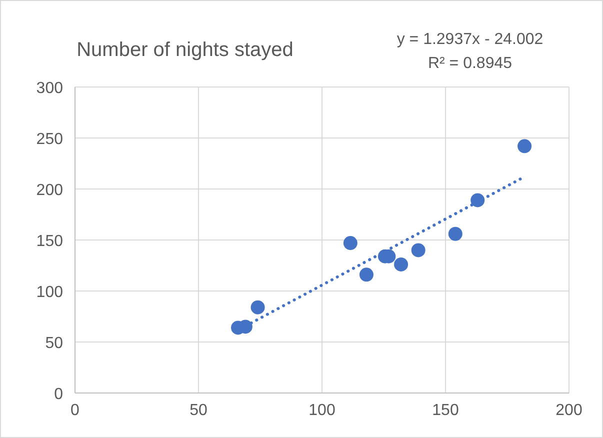  Describe the element at coordinates (54, 343) in the screenshot. I see `y-tick-label: 50` at that location.